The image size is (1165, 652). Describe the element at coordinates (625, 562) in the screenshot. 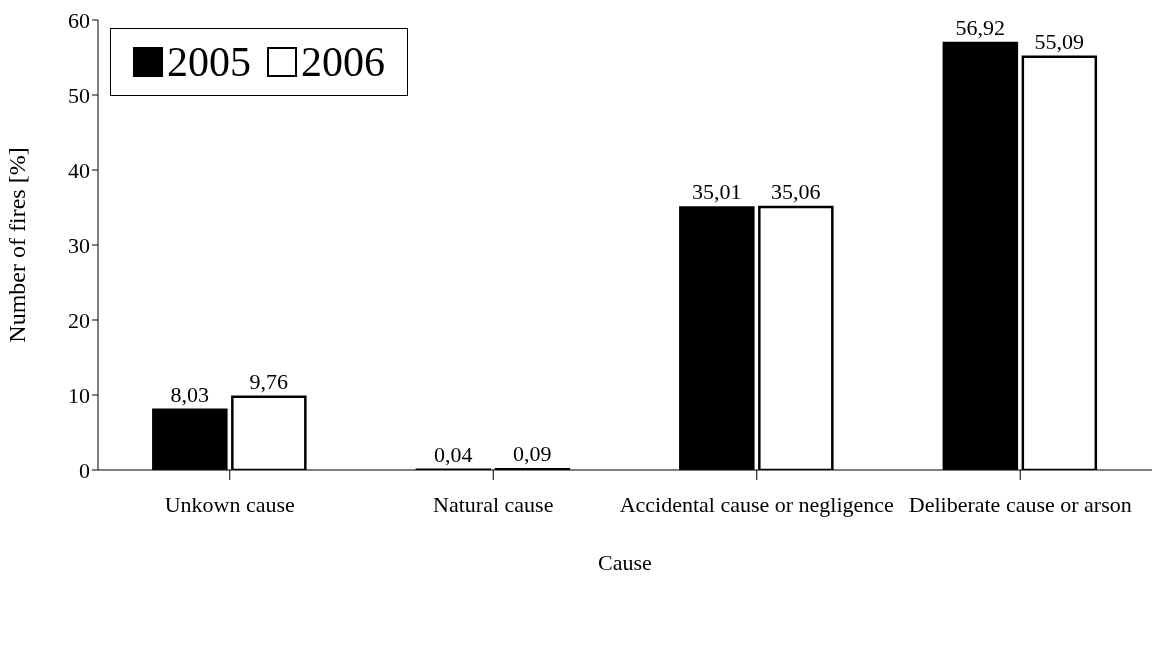

I see `x-axis-title: Cause` at that location.